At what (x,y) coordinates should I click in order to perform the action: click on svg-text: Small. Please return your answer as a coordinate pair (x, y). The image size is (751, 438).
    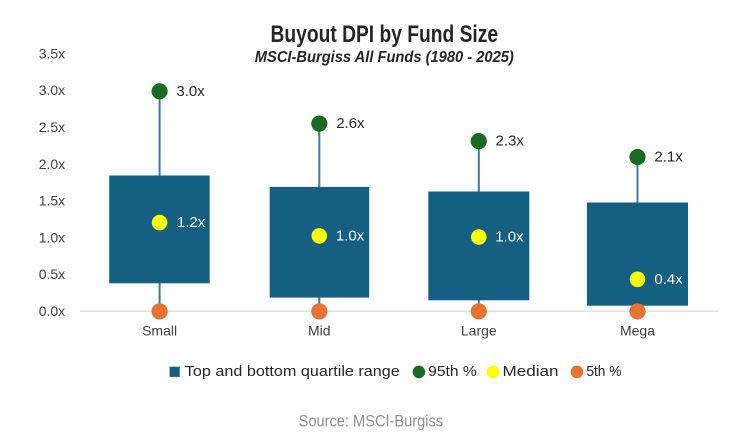
    Looking at the image, I should click on (159, 331).